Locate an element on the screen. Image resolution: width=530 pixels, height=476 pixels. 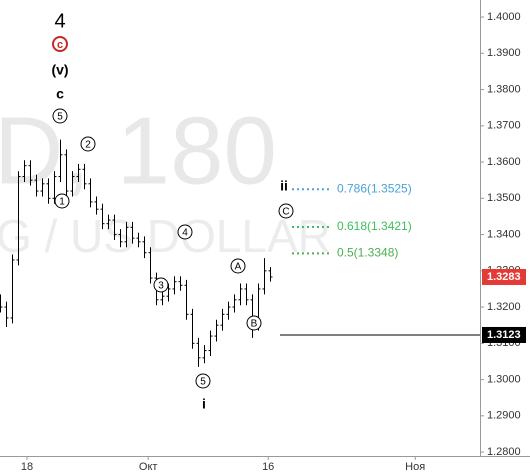
y-tick-label: 1.3900 is located at coordinates (504, 53).